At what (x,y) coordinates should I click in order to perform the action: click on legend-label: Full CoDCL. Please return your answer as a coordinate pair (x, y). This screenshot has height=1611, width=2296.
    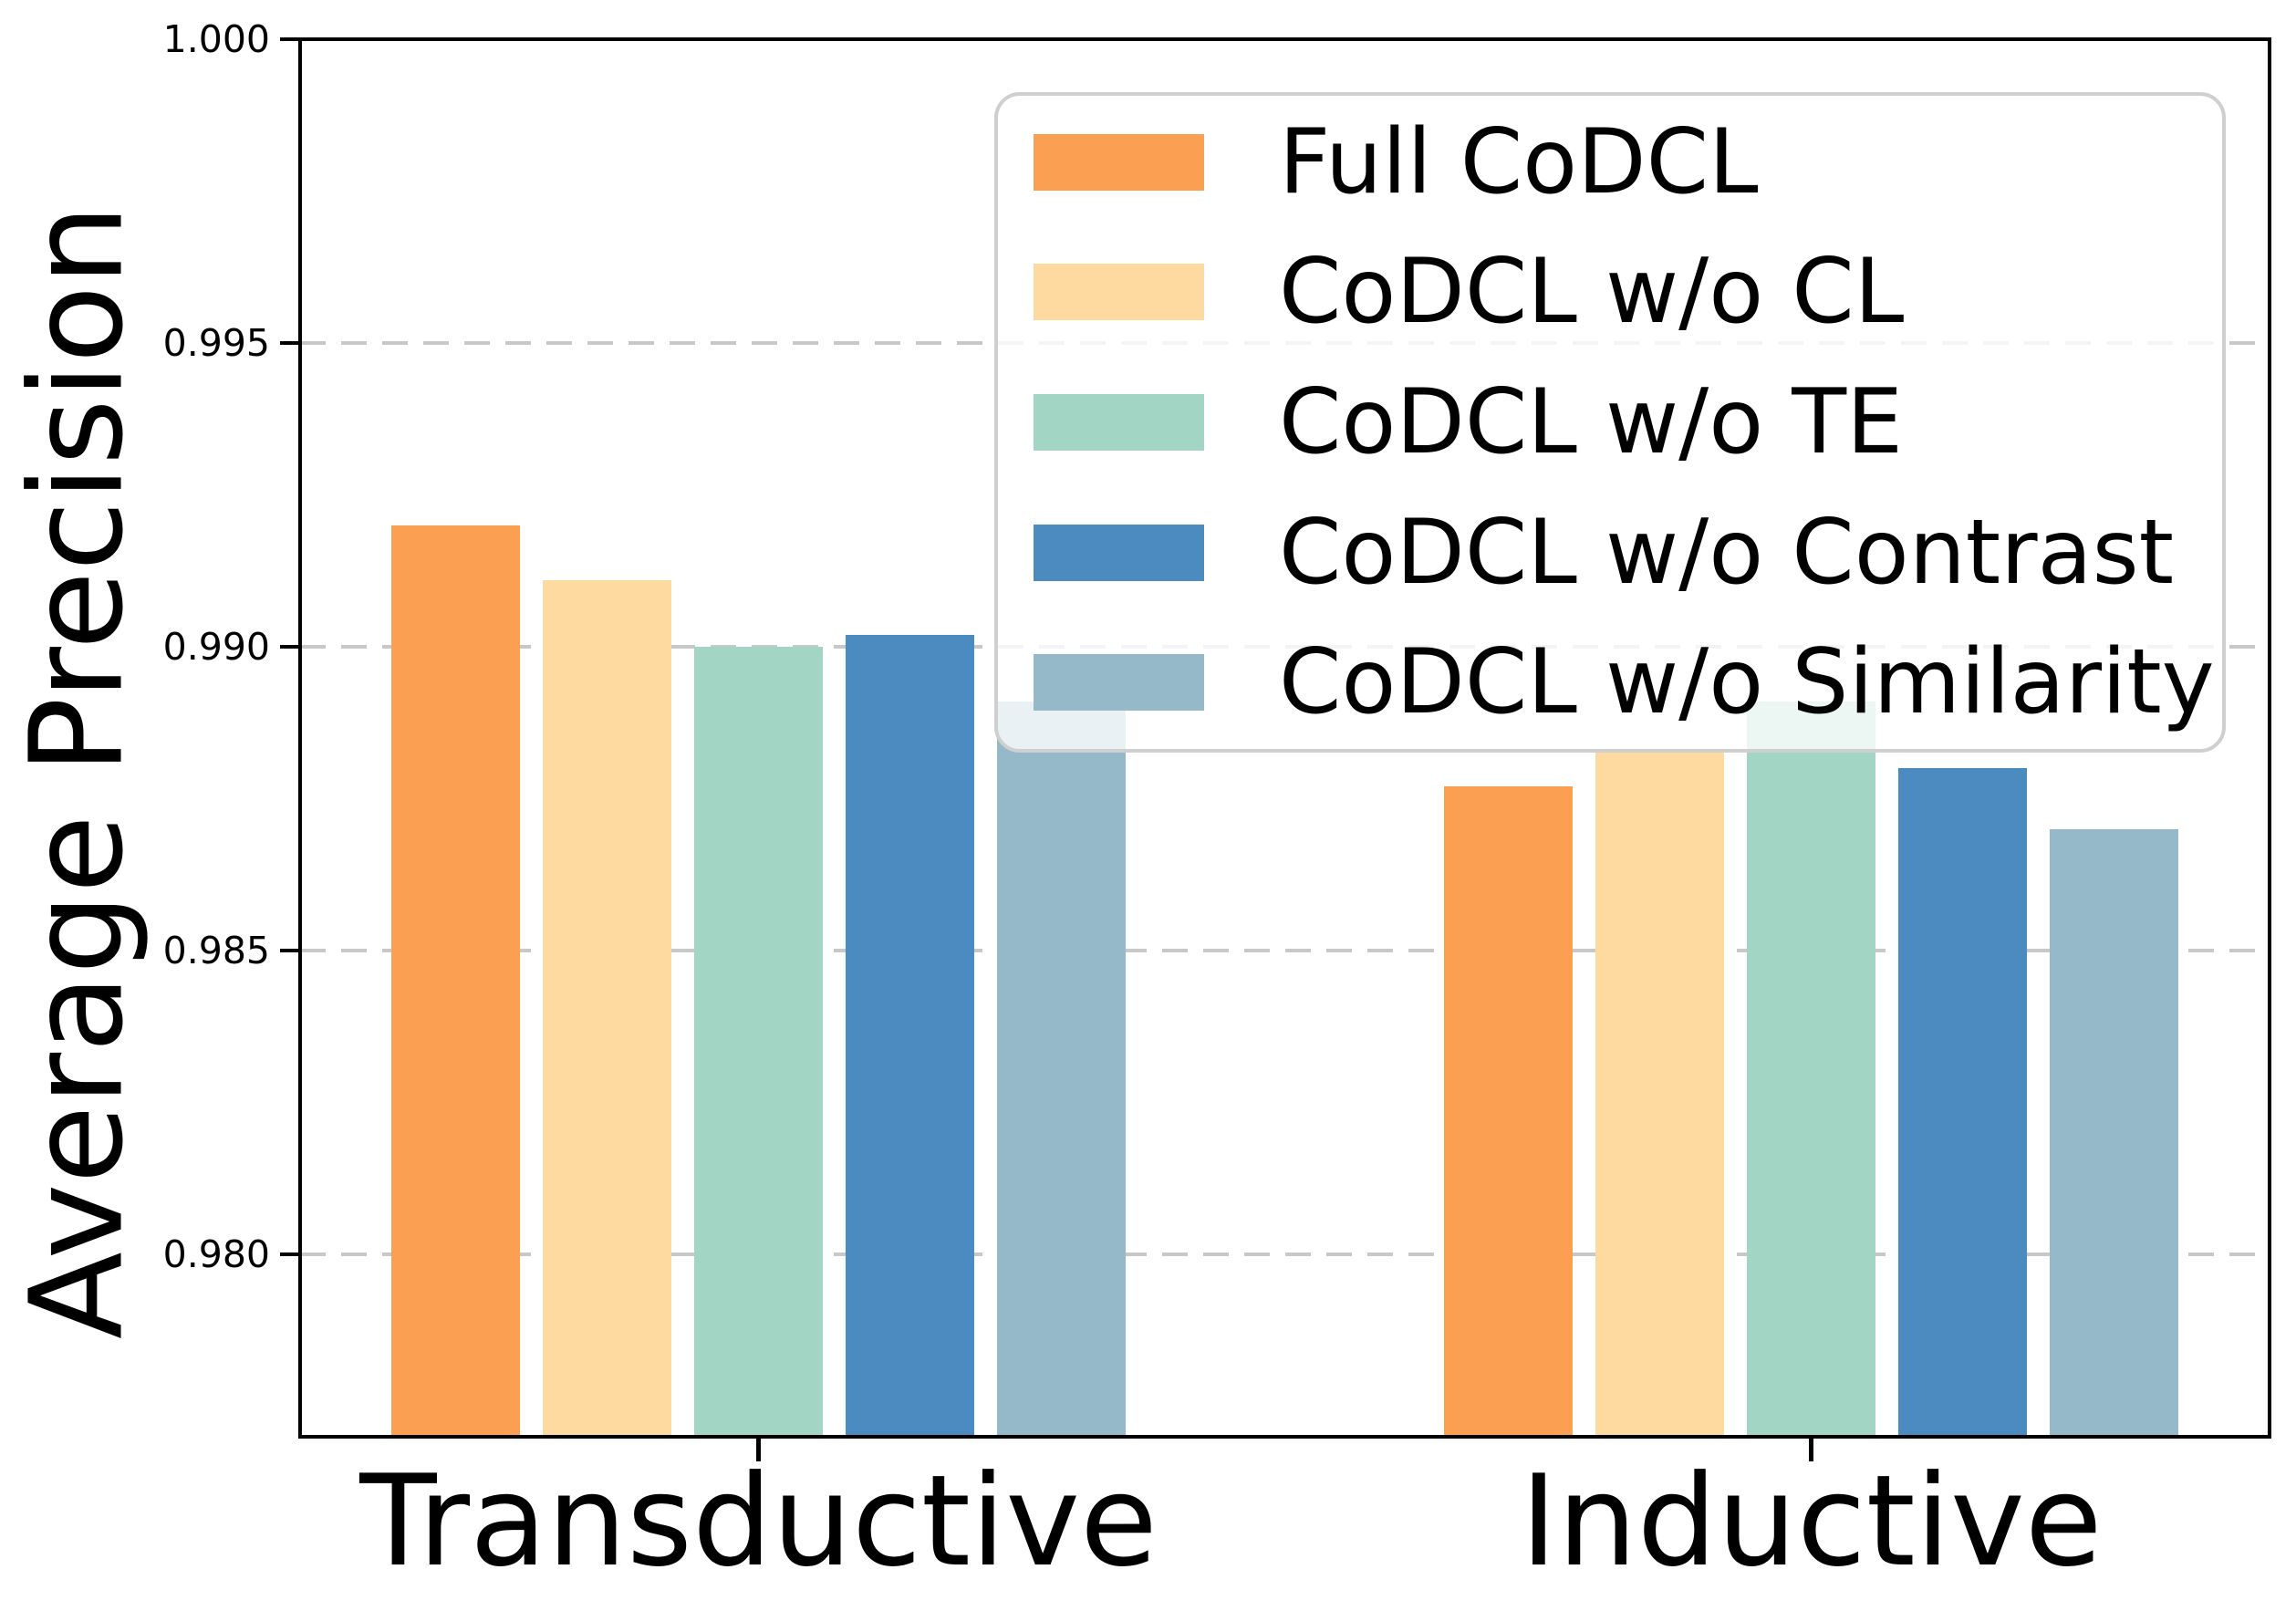
    Looking at the image, I should click on (1519, 162).